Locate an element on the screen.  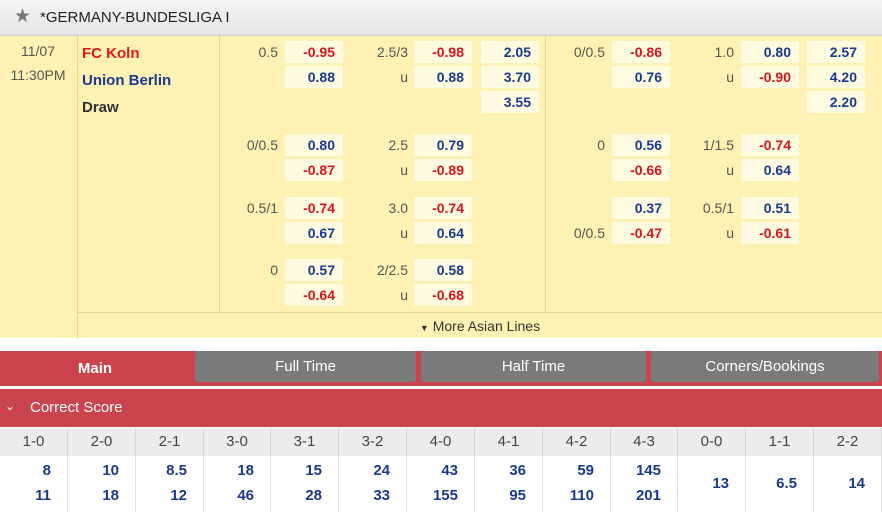
score-col-header: 4-3 is located at coordinates (644, 442).